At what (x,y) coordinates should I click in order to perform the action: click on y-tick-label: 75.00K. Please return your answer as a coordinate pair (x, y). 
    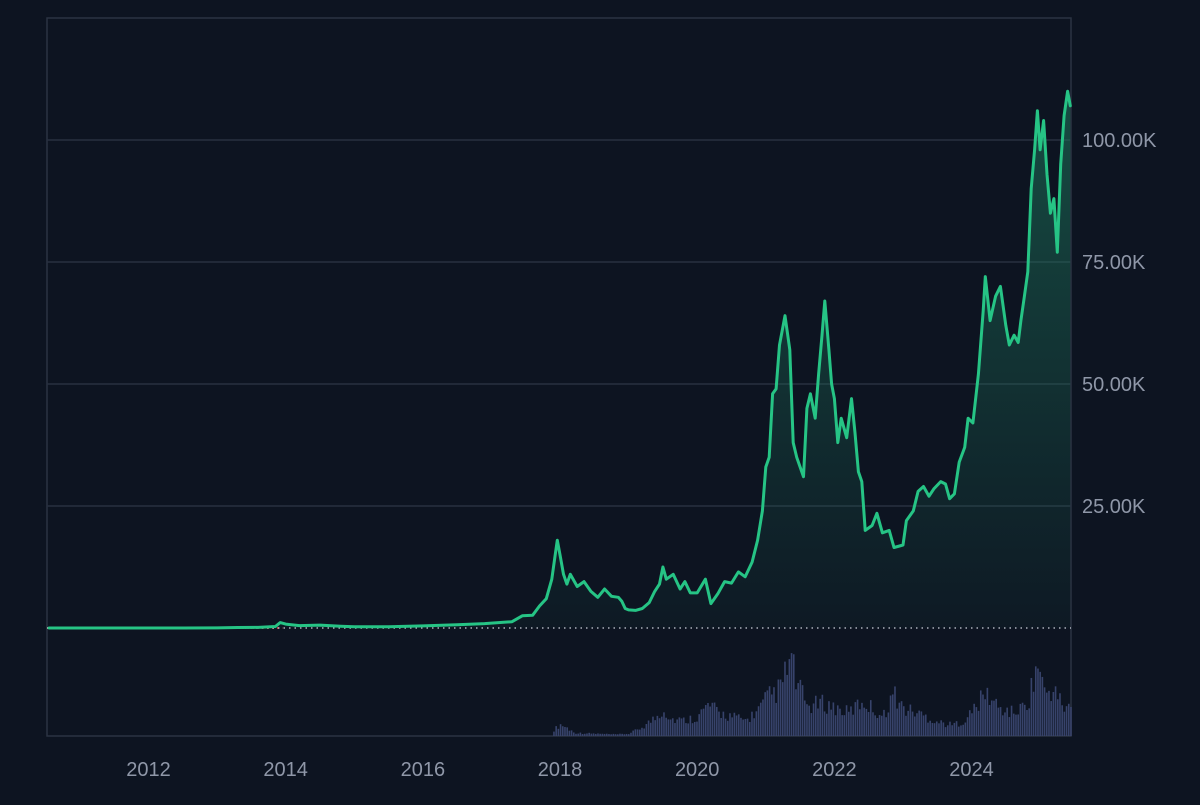
    Looking at the image, I should click on (1114, 263).